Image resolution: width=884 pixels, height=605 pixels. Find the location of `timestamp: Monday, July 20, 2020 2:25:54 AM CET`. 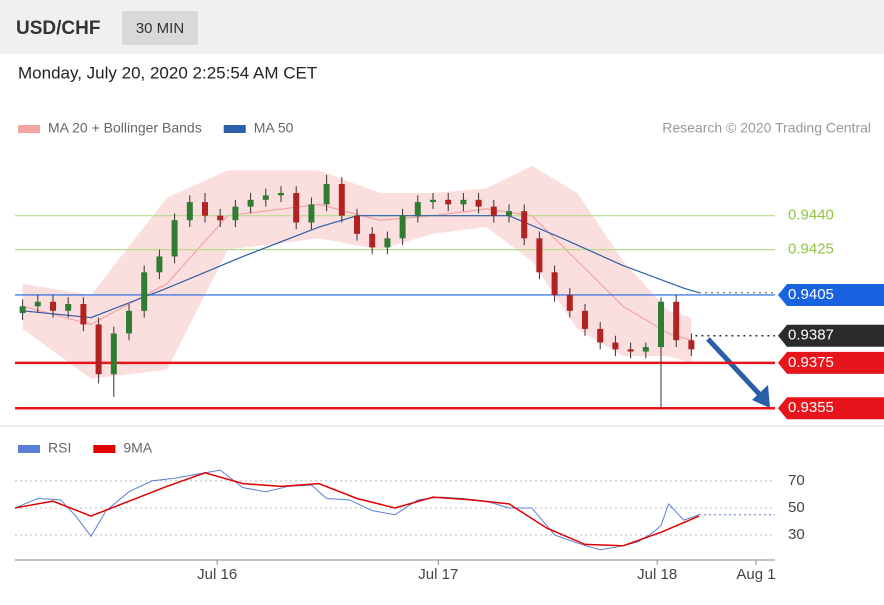

timestamp: Monday, July 20, 2020 2:25:54 AM CET is located at coordinates (167, 72).